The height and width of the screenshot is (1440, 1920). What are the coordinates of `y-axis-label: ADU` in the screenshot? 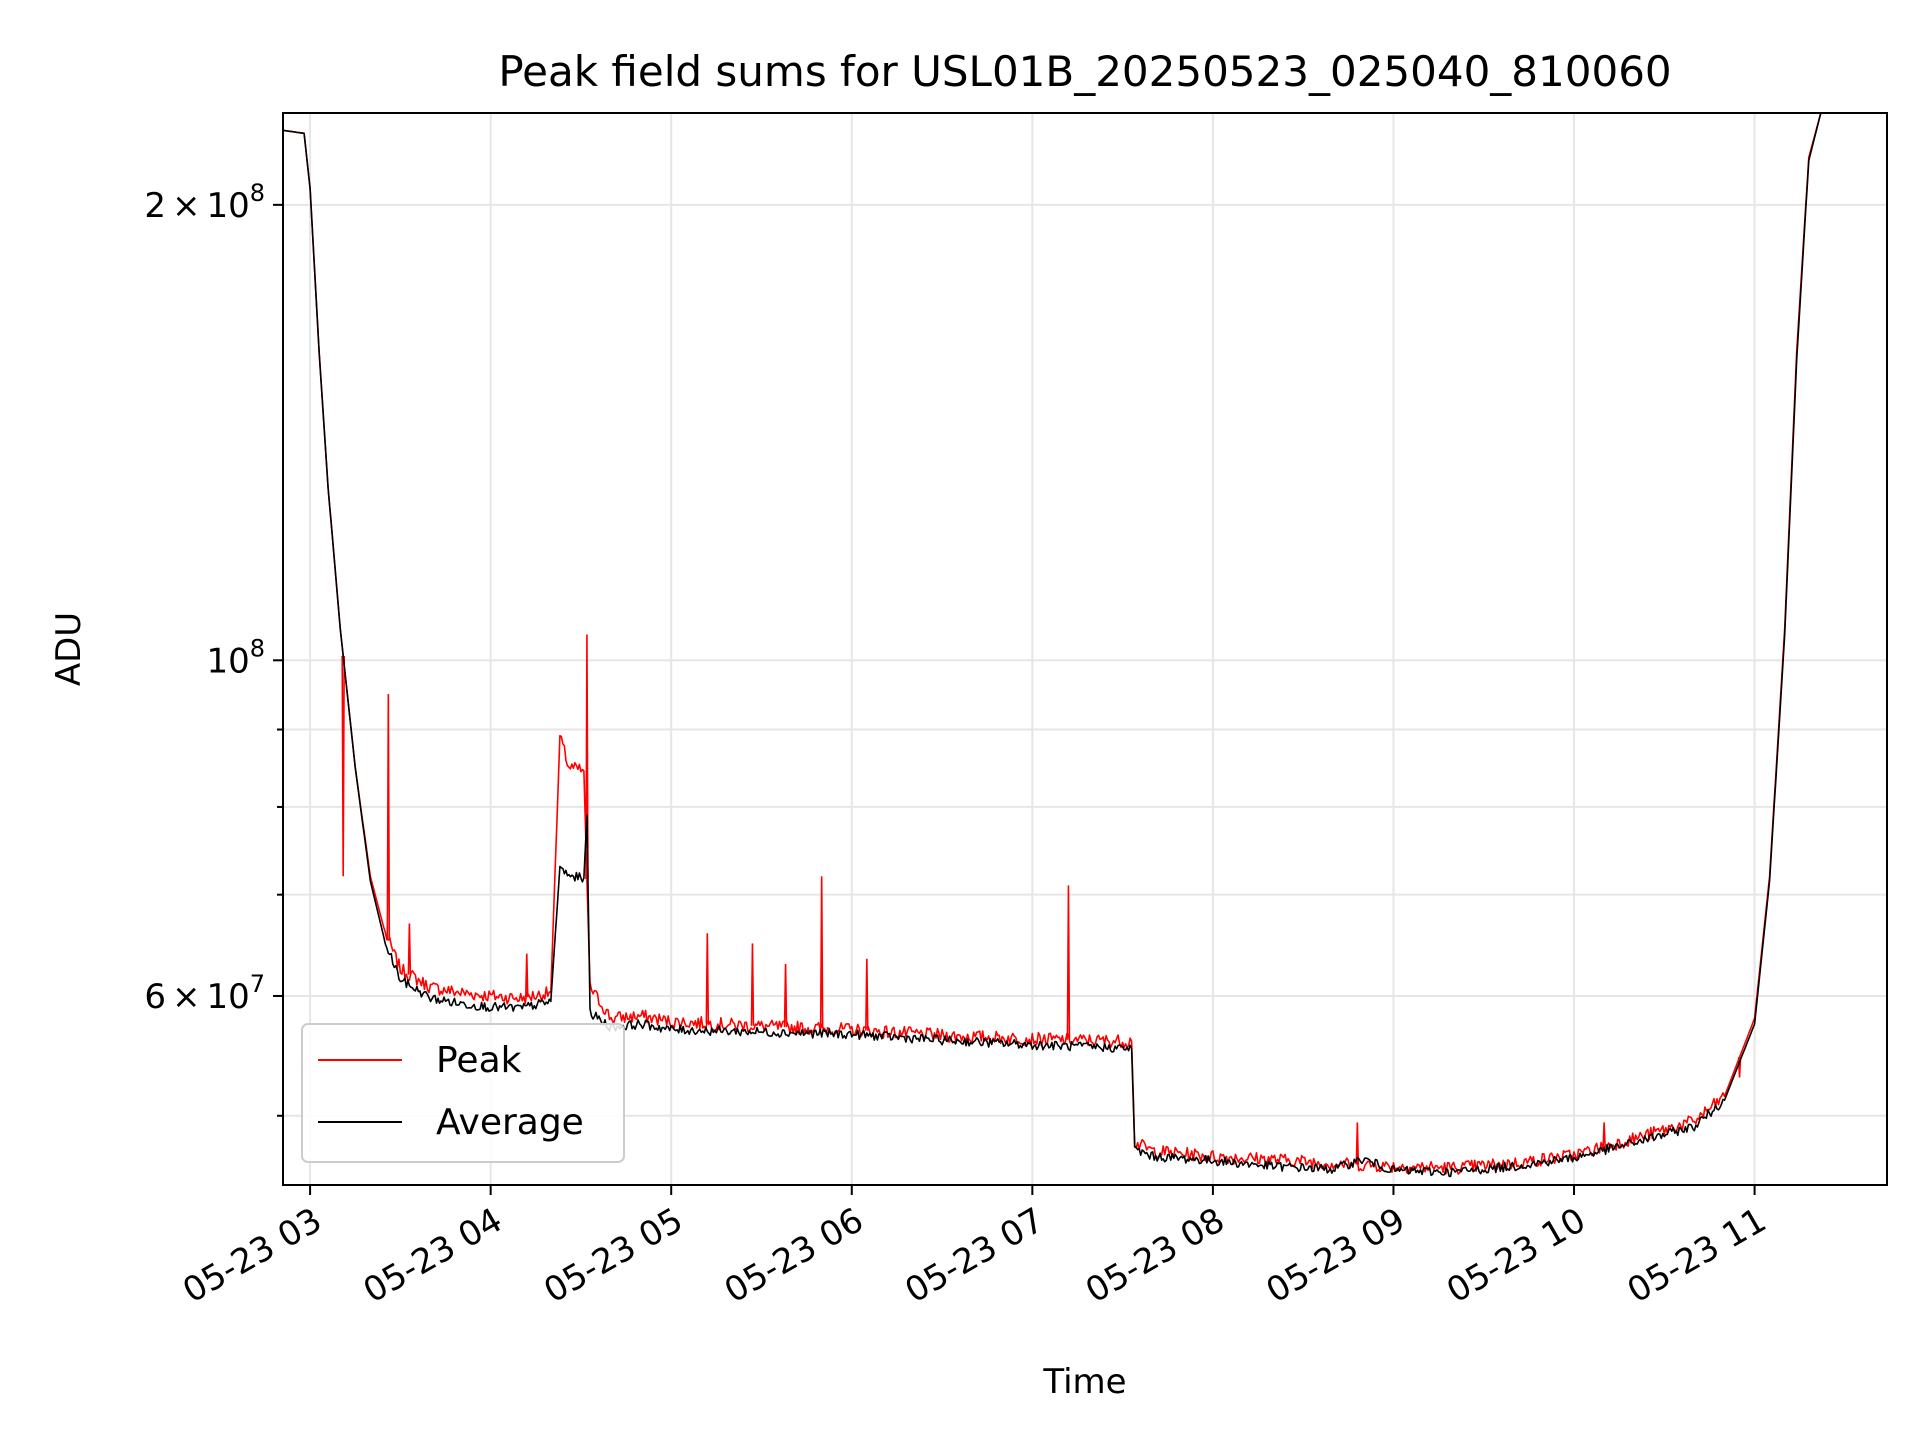 It's located at (69, 649).